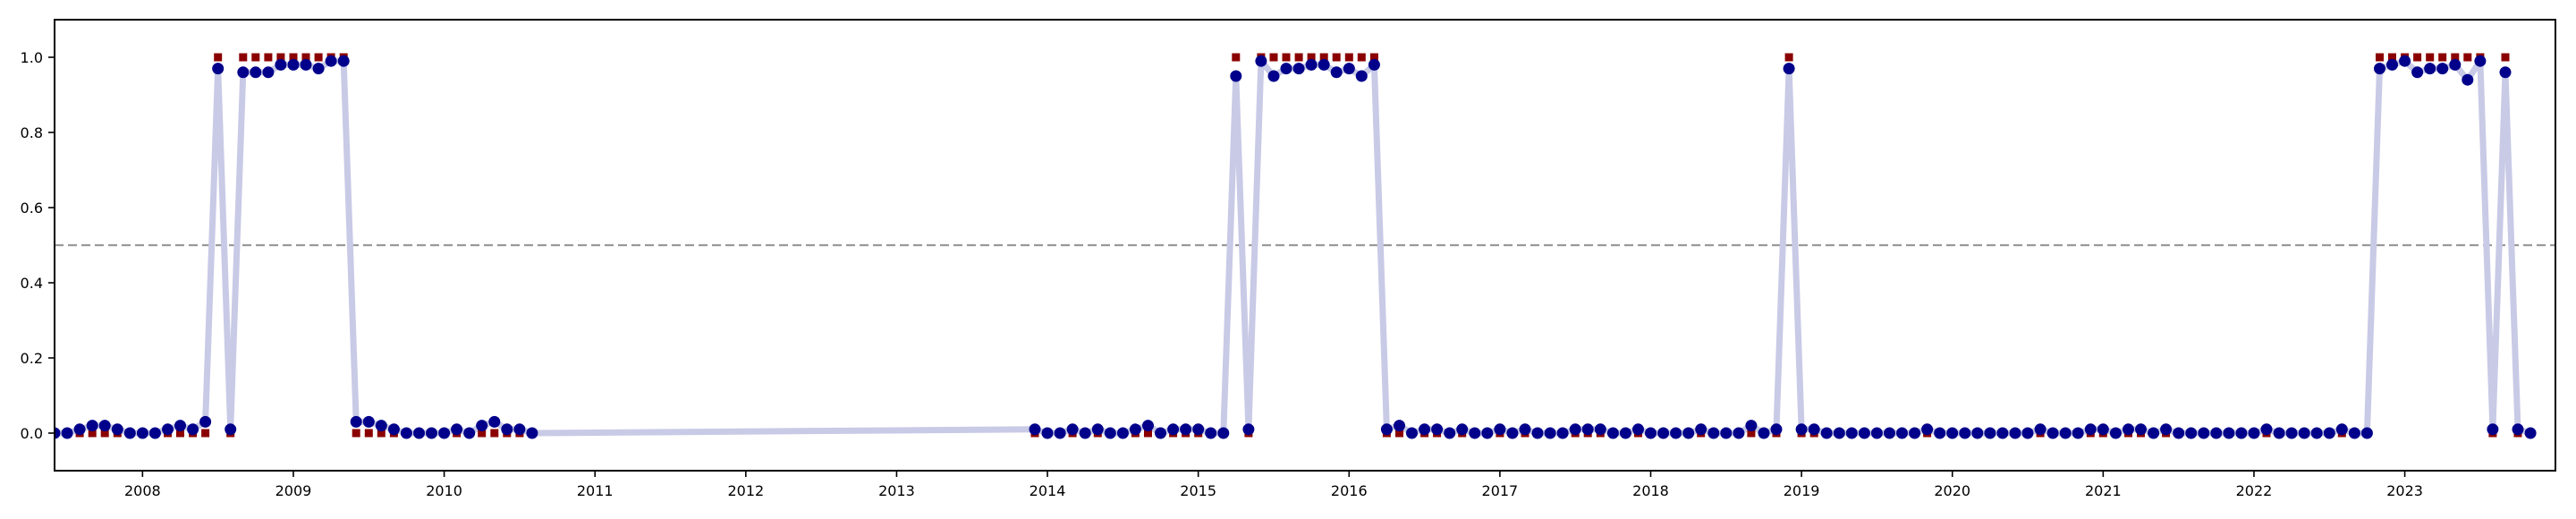 The image size is (2576, 519). What do you see at coordinates (32, 433) in the screenshot?
I see `y-tick-label: 0.0` at bounding box center [32, 433].